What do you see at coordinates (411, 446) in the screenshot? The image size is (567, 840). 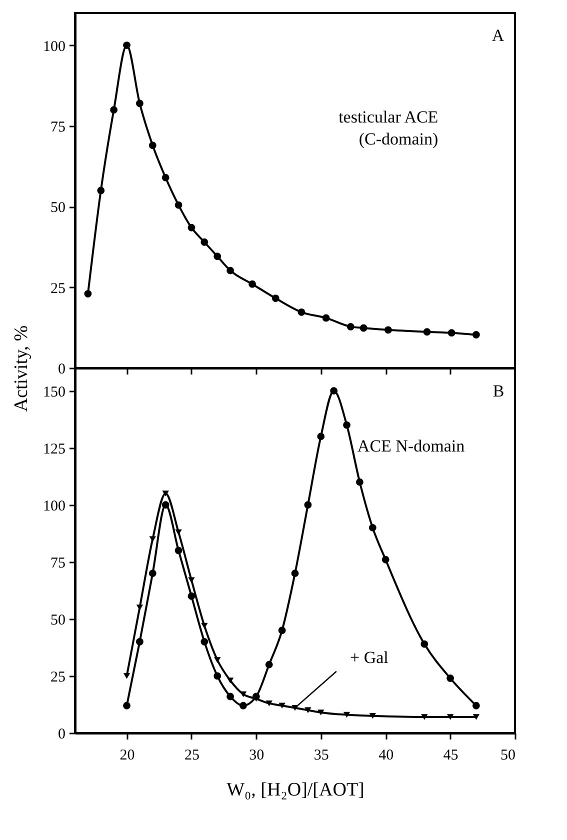 I see `annotation: ACE N-domain` at bounding box center [411, 446].